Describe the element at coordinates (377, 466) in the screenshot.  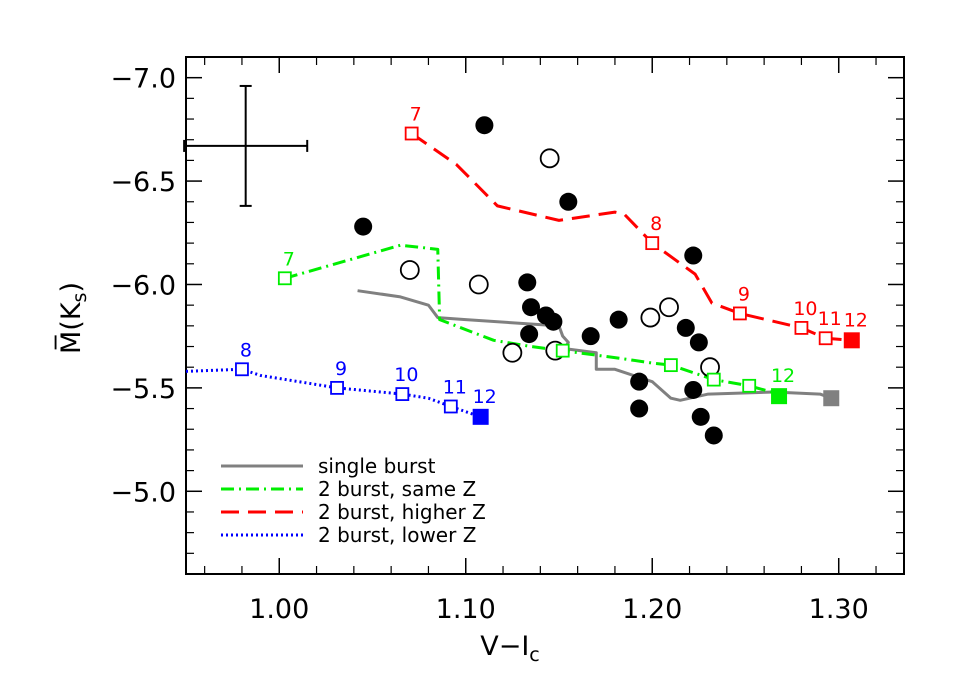
I see `legend-label: single burst` at that location.